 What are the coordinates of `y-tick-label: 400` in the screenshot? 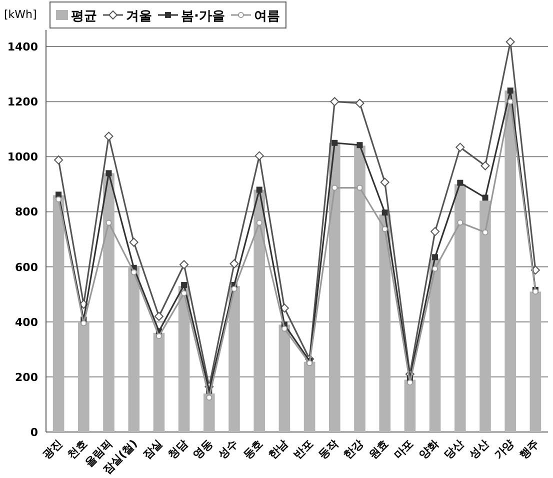 It's located at (26, 322).